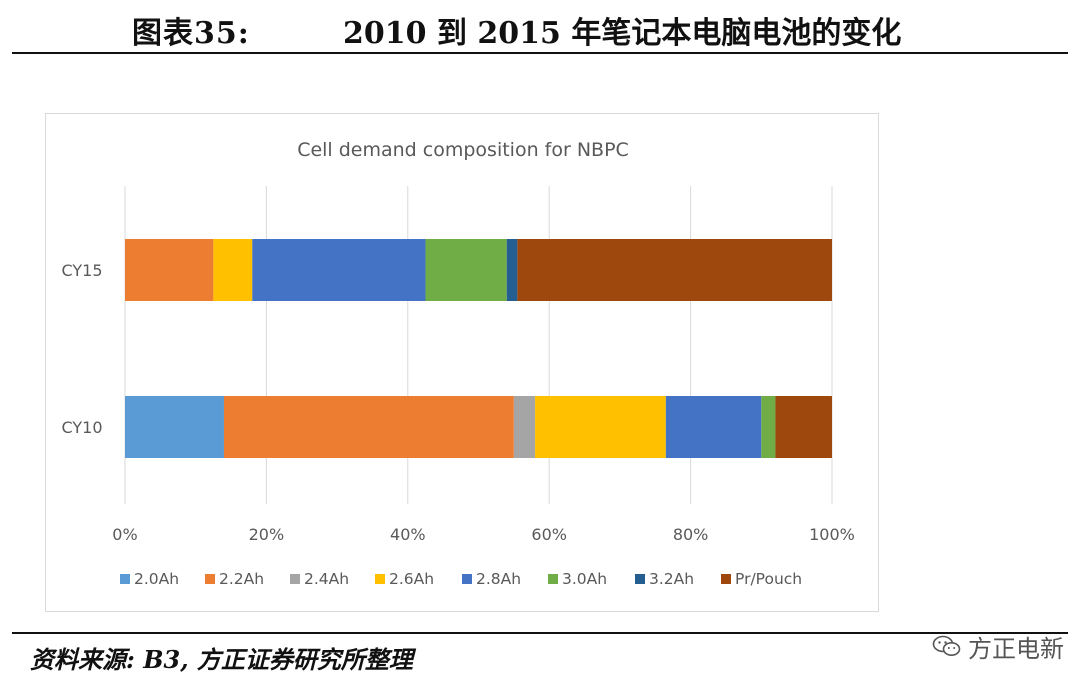 The height and width of the screenshot is (675, 1080). Describe the element at coordinates (622, 33) in the screenshot. I see `figure-title: 2010 到 2015 年笔记本电脑电池的变化` at that location.